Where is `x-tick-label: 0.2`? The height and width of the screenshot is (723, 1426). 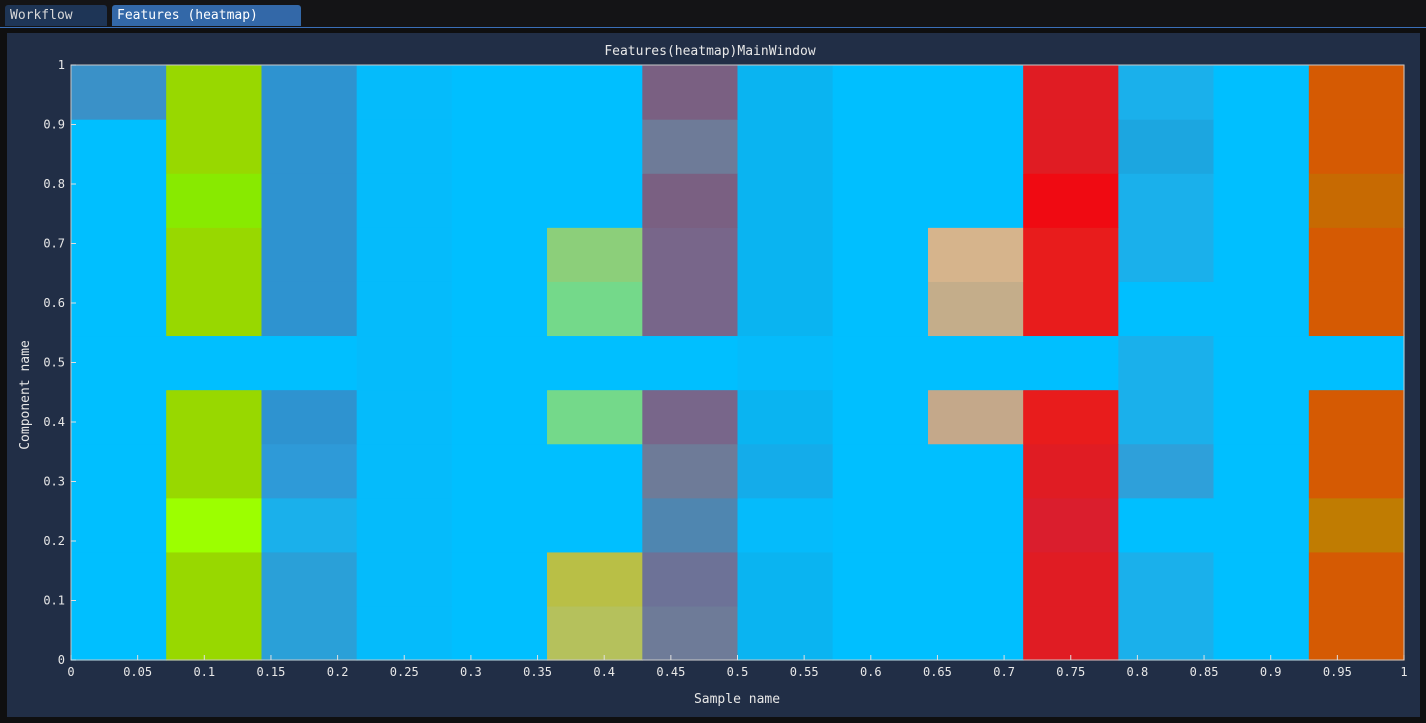 x-tick-label: 0.2 is located at coordinates (338, 672).